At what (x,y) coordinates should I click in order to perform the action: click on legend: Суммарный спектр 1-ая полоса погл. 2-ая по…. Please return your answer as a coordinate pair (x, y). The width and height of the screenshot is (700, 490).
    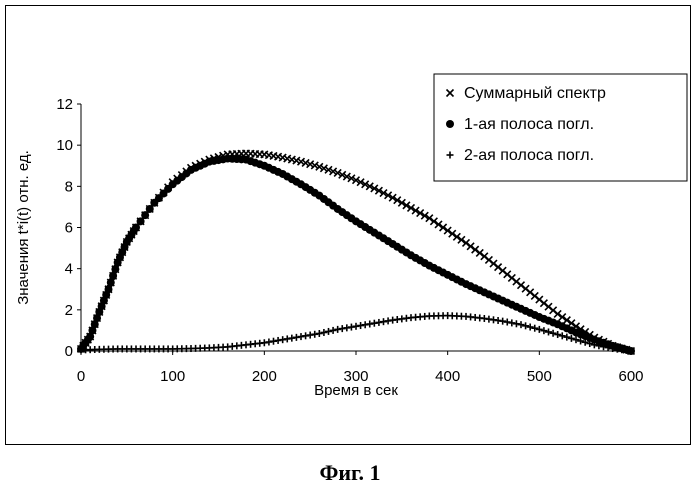
    Looking at the image, I should click on (560, 127).